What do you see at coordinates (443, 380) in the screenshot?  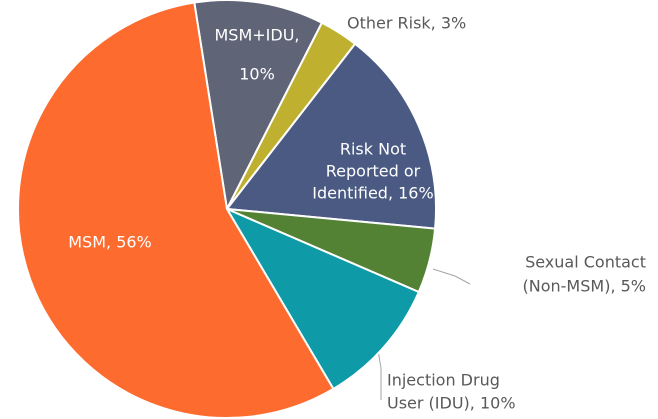 I see `data-label: Injection Drug` at bounding box center [443, 380].